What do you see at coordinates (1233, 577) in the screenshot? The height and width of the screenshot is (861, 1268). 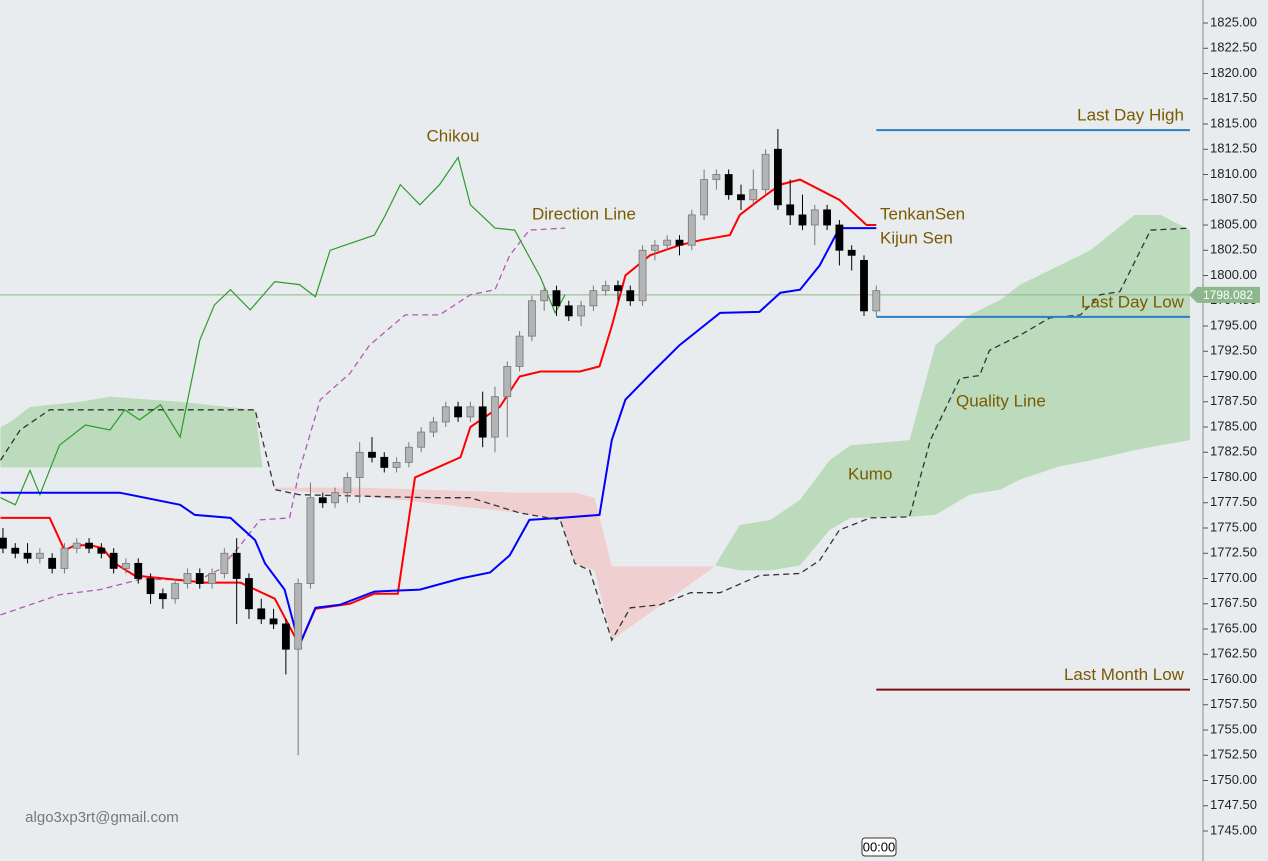 I see `y-tick-label: 1770.00` at bounding box center [1233, 577].